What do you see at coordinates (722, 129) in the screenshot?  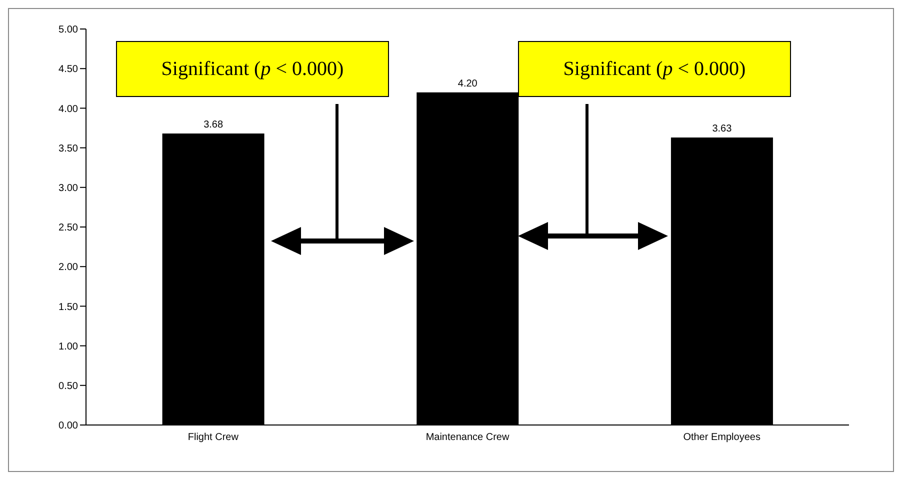 I see `data-label: 3.63` at bounding box center [722, 129].